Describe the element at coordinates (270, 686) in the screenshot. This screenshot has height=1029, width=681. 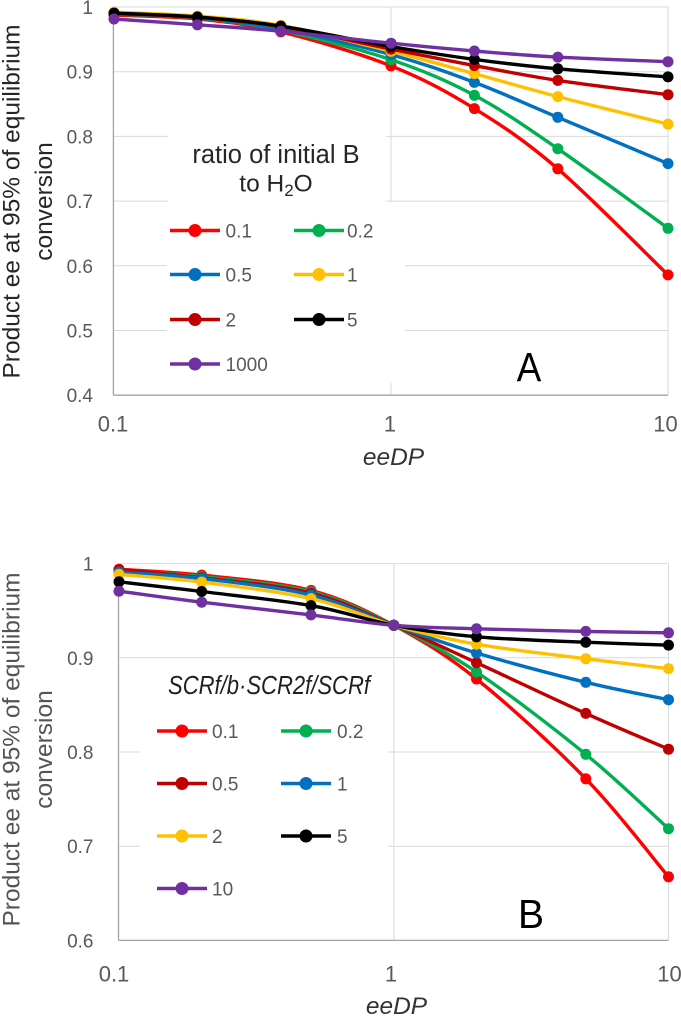
I see `svg-text: SCRf/b·SCR2f/SCRf` at that location.